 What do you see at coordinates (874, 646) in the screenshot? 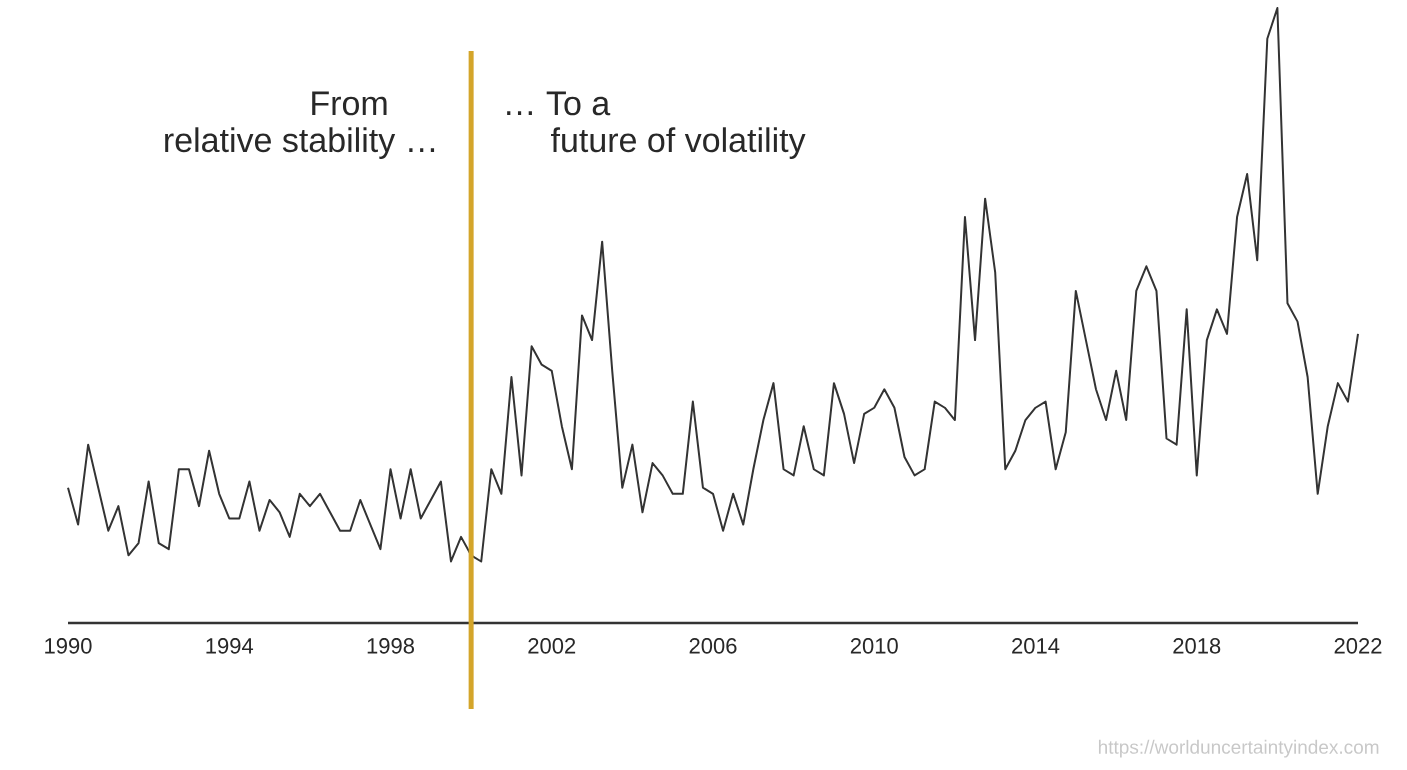
I see `x-tick-label: 2010` at bounding box center [874, 646].